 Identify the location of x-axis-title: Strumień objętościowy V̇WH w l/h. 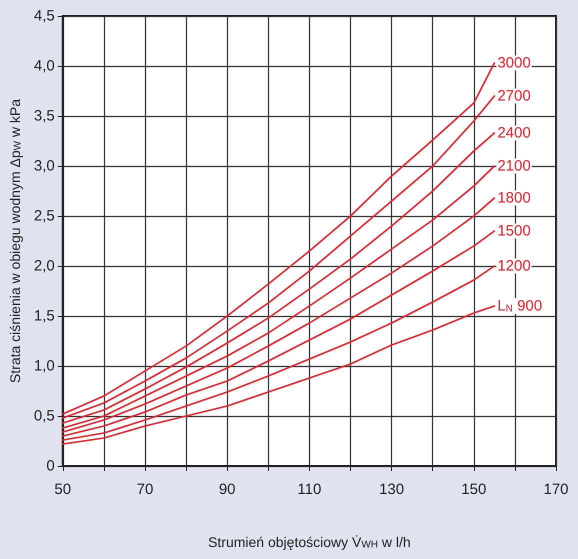
(309, 542).